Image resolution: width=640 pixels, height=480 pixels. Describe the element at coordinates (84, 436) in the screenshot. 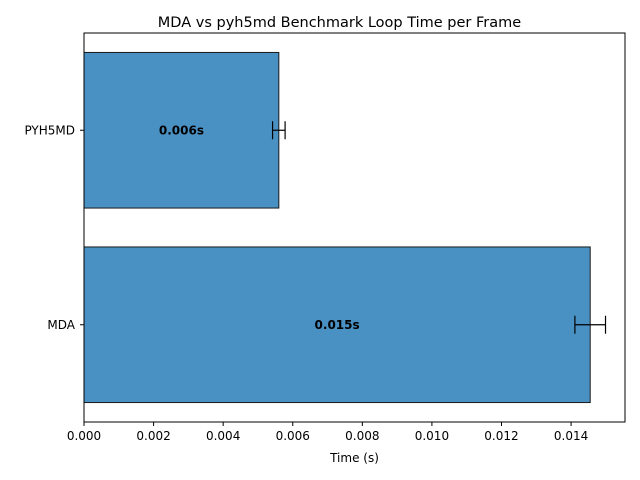

I see `x-tick-label: 0.000` at that location.